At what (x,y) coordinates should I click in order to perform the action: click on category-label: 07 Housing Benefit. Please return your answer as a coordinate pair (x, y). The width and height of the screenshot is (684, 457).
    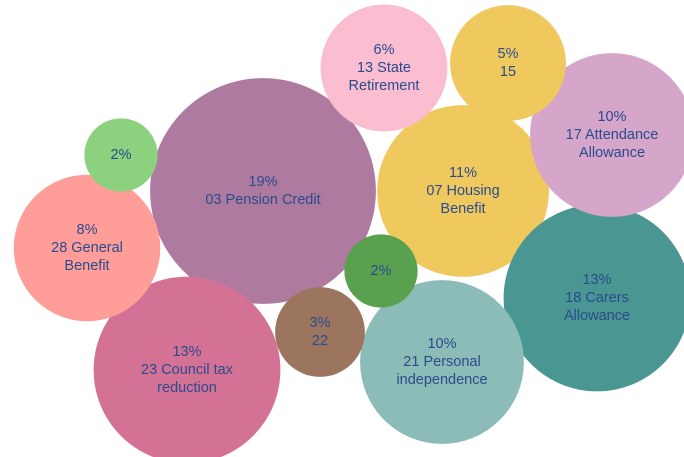
    Looking at the image, I should click on (463, 200).